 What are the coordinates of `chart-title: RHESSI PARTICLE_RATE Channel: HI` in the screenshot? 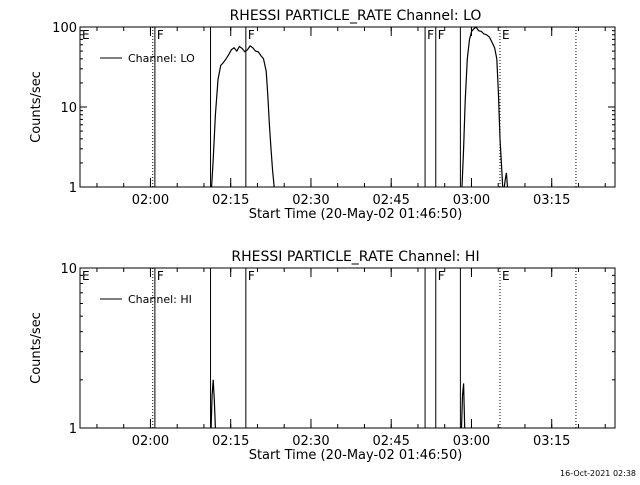 It's located at (355, 257).